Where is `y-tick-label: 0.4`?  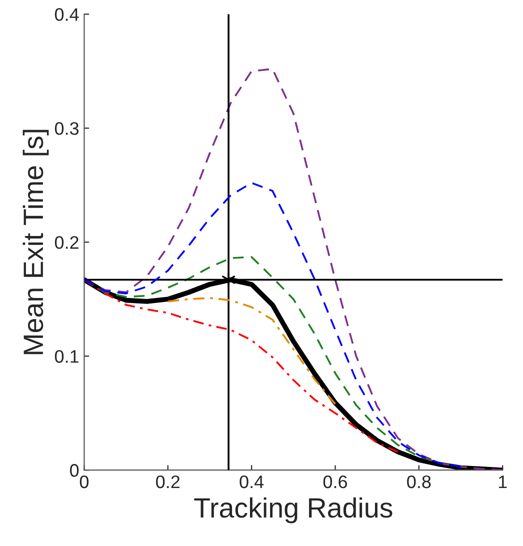
y-tick-label: 0.4 is located at coordinates (66, 14).